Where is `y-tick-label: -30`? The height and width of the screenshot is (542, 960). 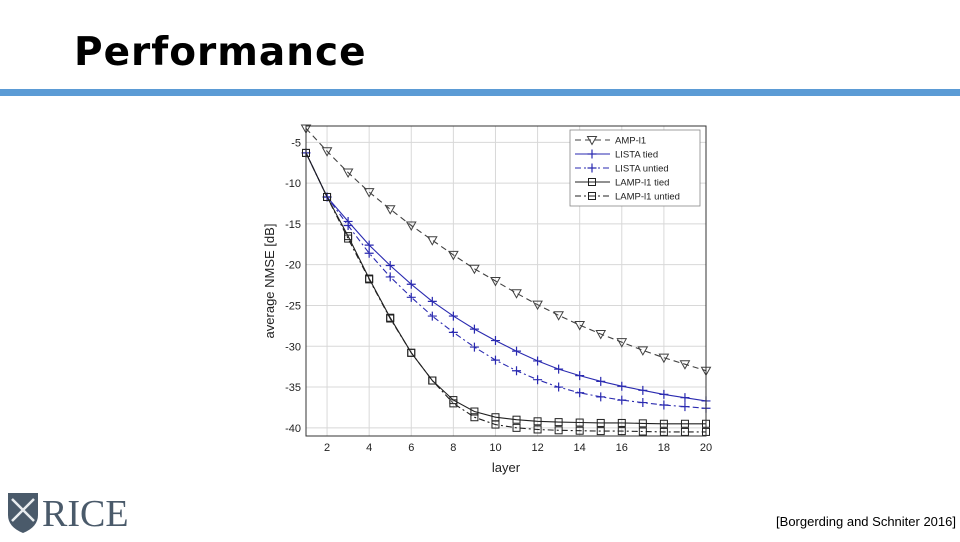 y-tick-label: -30 is located at coordinates (293, 347).